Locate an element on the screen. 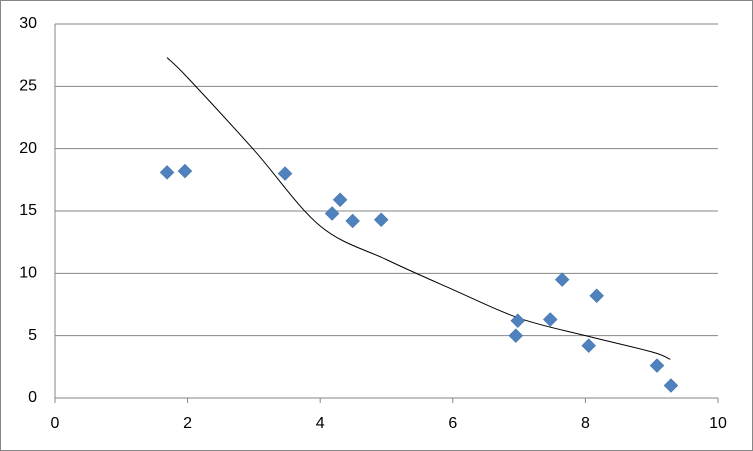 Image resolution: width=753 pixels, height=451 pixels. x-tick-label: 8 is located at coordinates (585, 423).